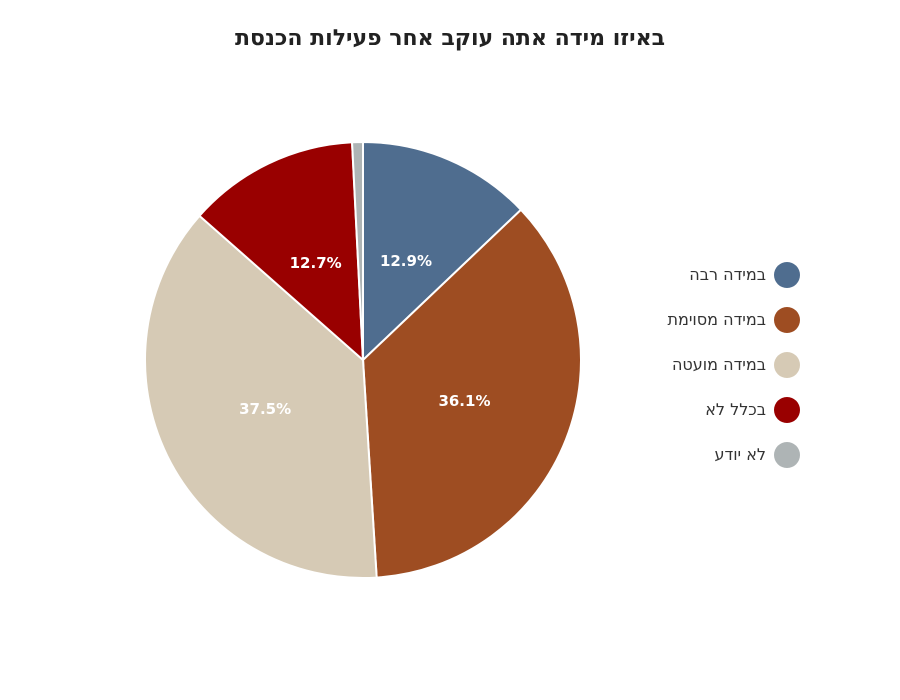 This screenshot has height=700, width=900. Describe the element at coordinates (735, 409) in the screenshot. I see `legend-label: בכלל לא` at that location.